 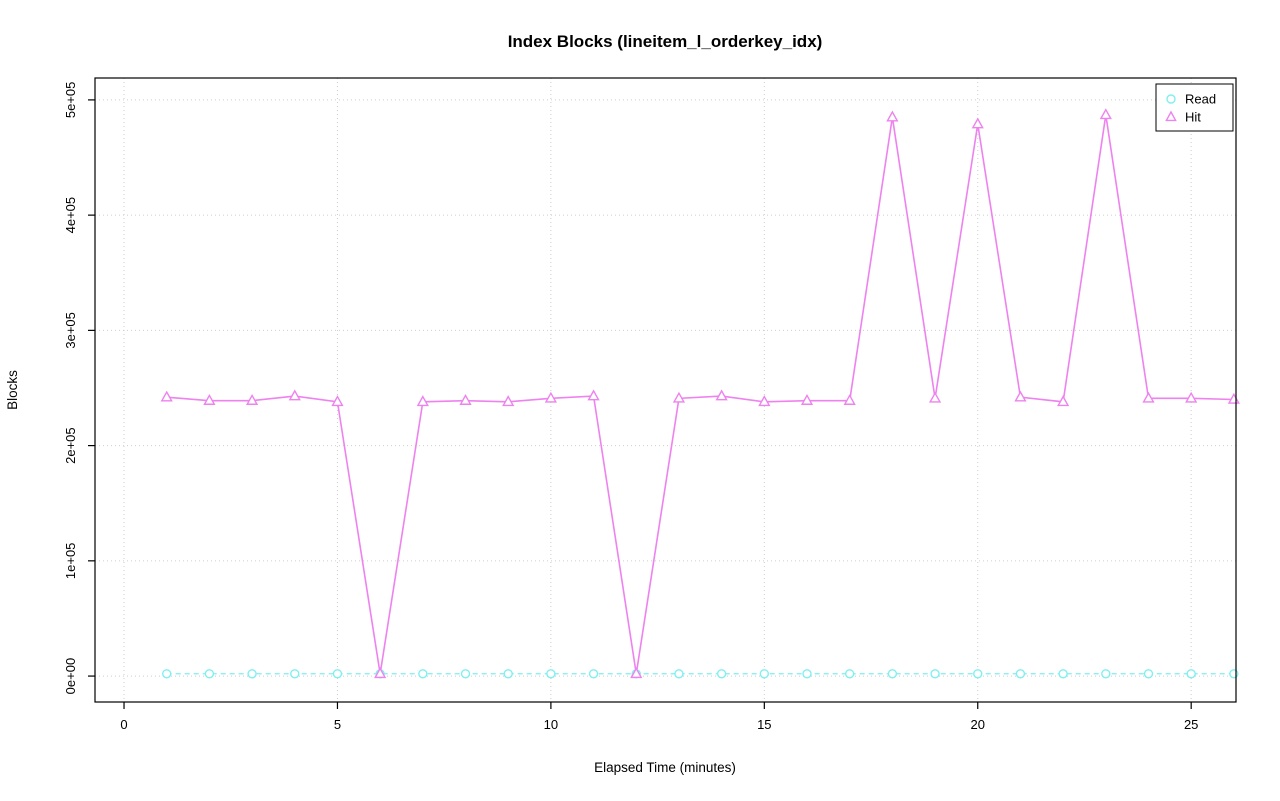 What do you see at coordinates (764, 724) in the screenshot?
I see `x-tick-label: 15` at bounding box center [764, 724].